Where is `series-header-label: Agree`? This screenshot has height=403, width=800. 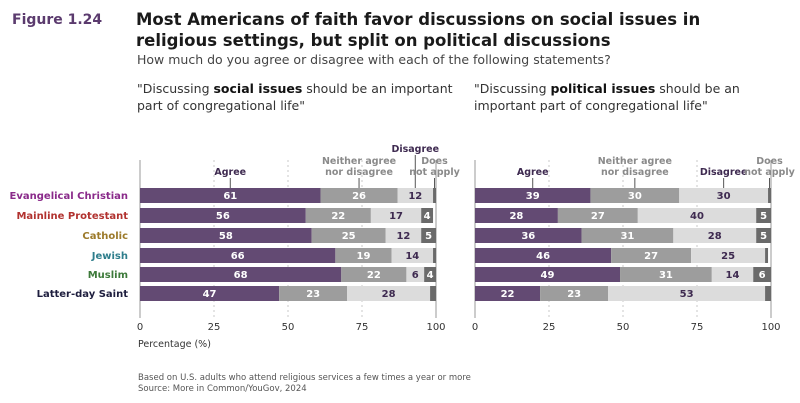 series-header-label: Agree is located at coordinates (533, 172).